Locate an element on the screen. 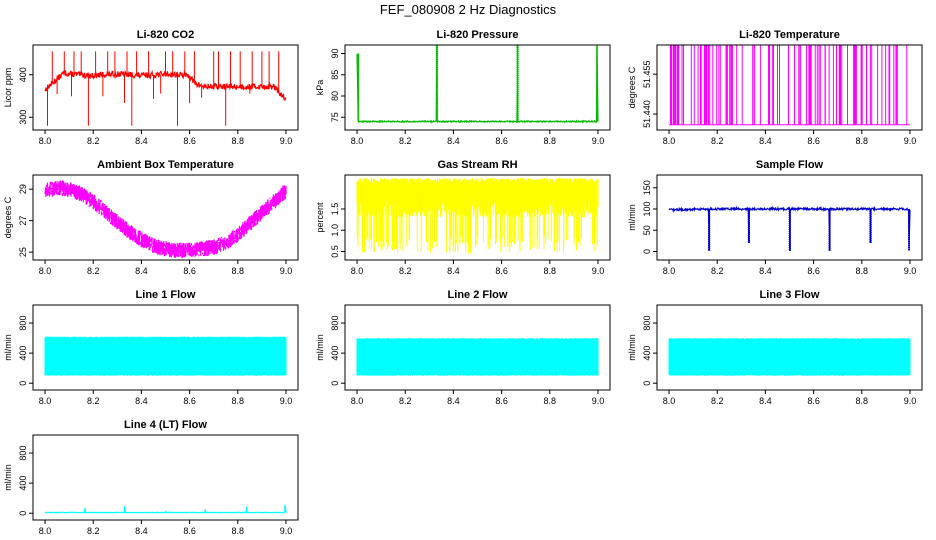  y-tick-label: 25 is located at coordinates (23, 252).